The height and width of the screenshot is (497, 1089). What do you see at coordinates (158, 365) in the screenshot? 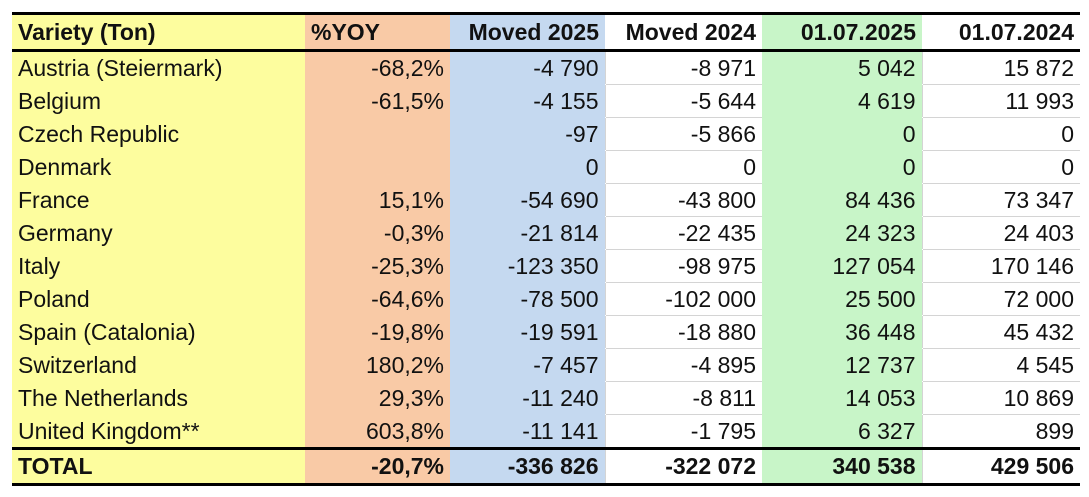
I see `cell-variety: Switzerland` at bounding box center [158, 365].